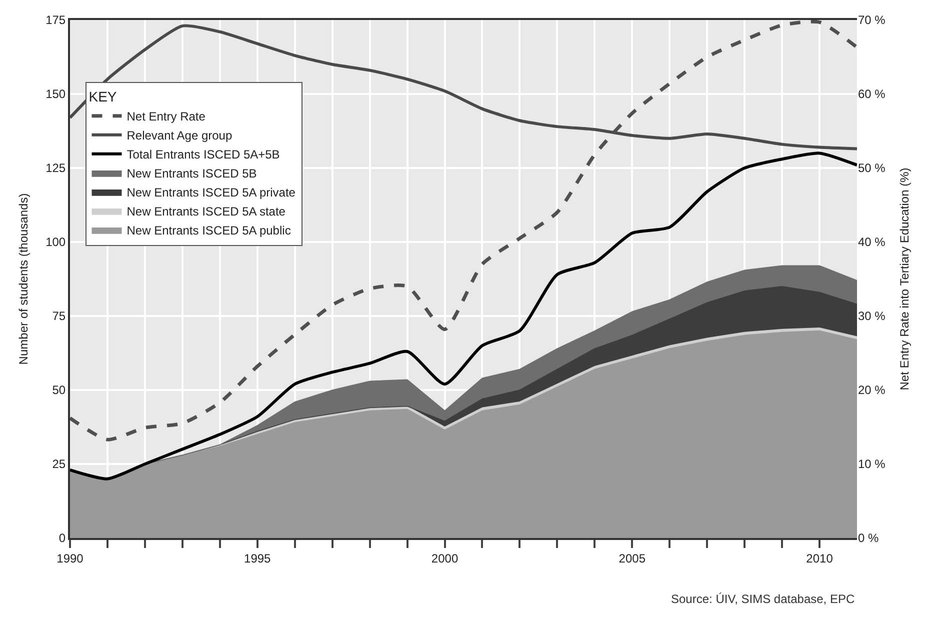 The width and height of the screenshot is (942, 618). I want to click on legend-label: New Entrants ISCED 5A state, so click(206, 211).